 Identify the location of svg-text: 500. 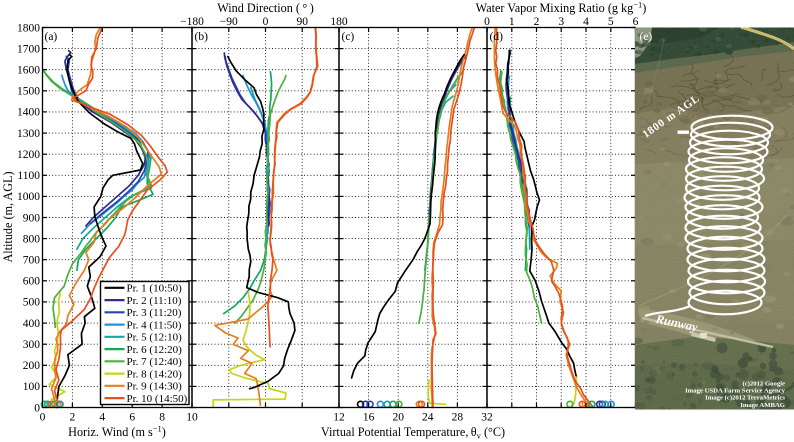
(32, 303).